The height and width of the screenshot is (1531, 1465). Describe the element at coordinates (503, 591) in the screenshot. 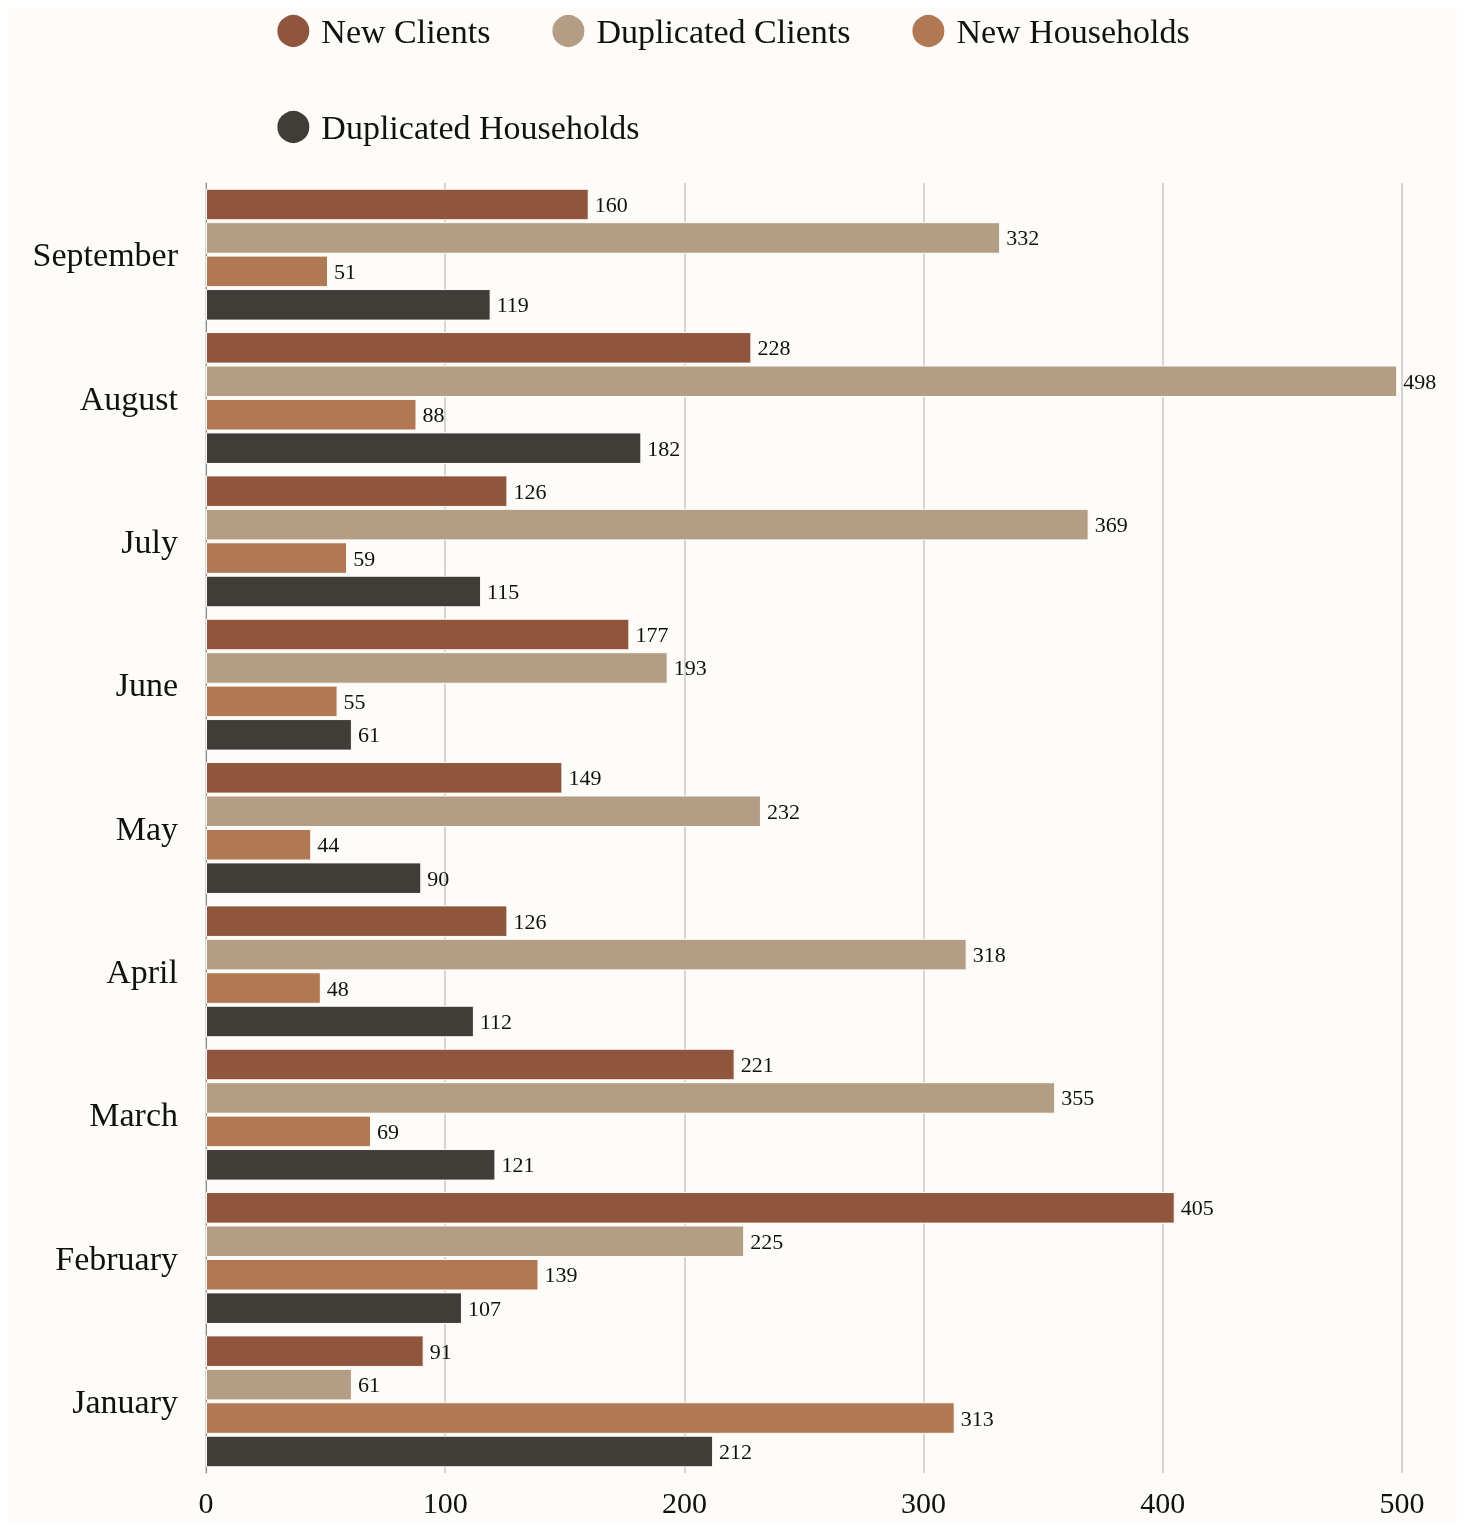

I see `data-label: 115` at that location.